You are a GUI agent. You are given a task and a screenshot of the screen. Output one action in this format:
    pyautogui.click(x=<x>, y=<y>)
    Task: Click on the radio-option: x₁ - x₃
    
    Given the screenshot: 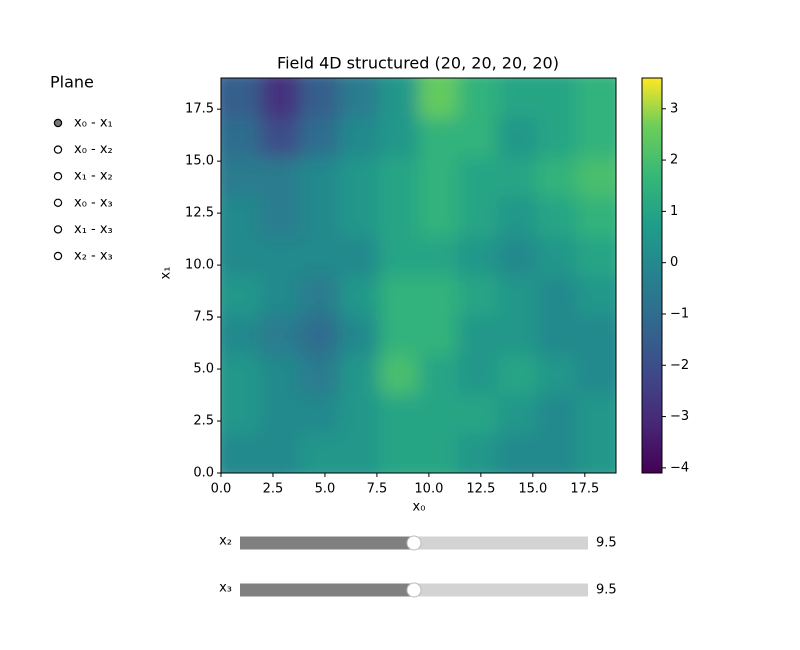 What is the action you would take?
    pyautogui.click(x=83, y=229)
    